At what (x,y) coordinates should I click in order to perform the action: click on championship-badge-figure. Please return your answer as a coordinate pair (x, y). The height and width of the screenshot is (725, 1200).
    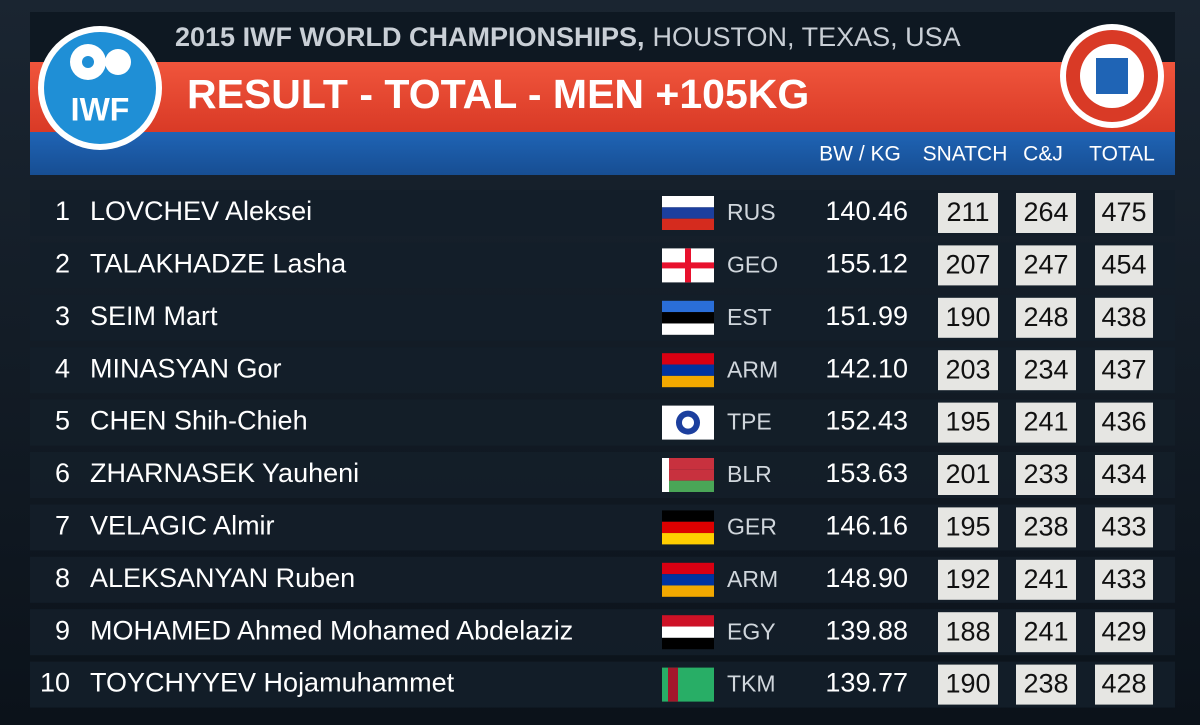
    Looking at the image, I should click on (1112, 76).